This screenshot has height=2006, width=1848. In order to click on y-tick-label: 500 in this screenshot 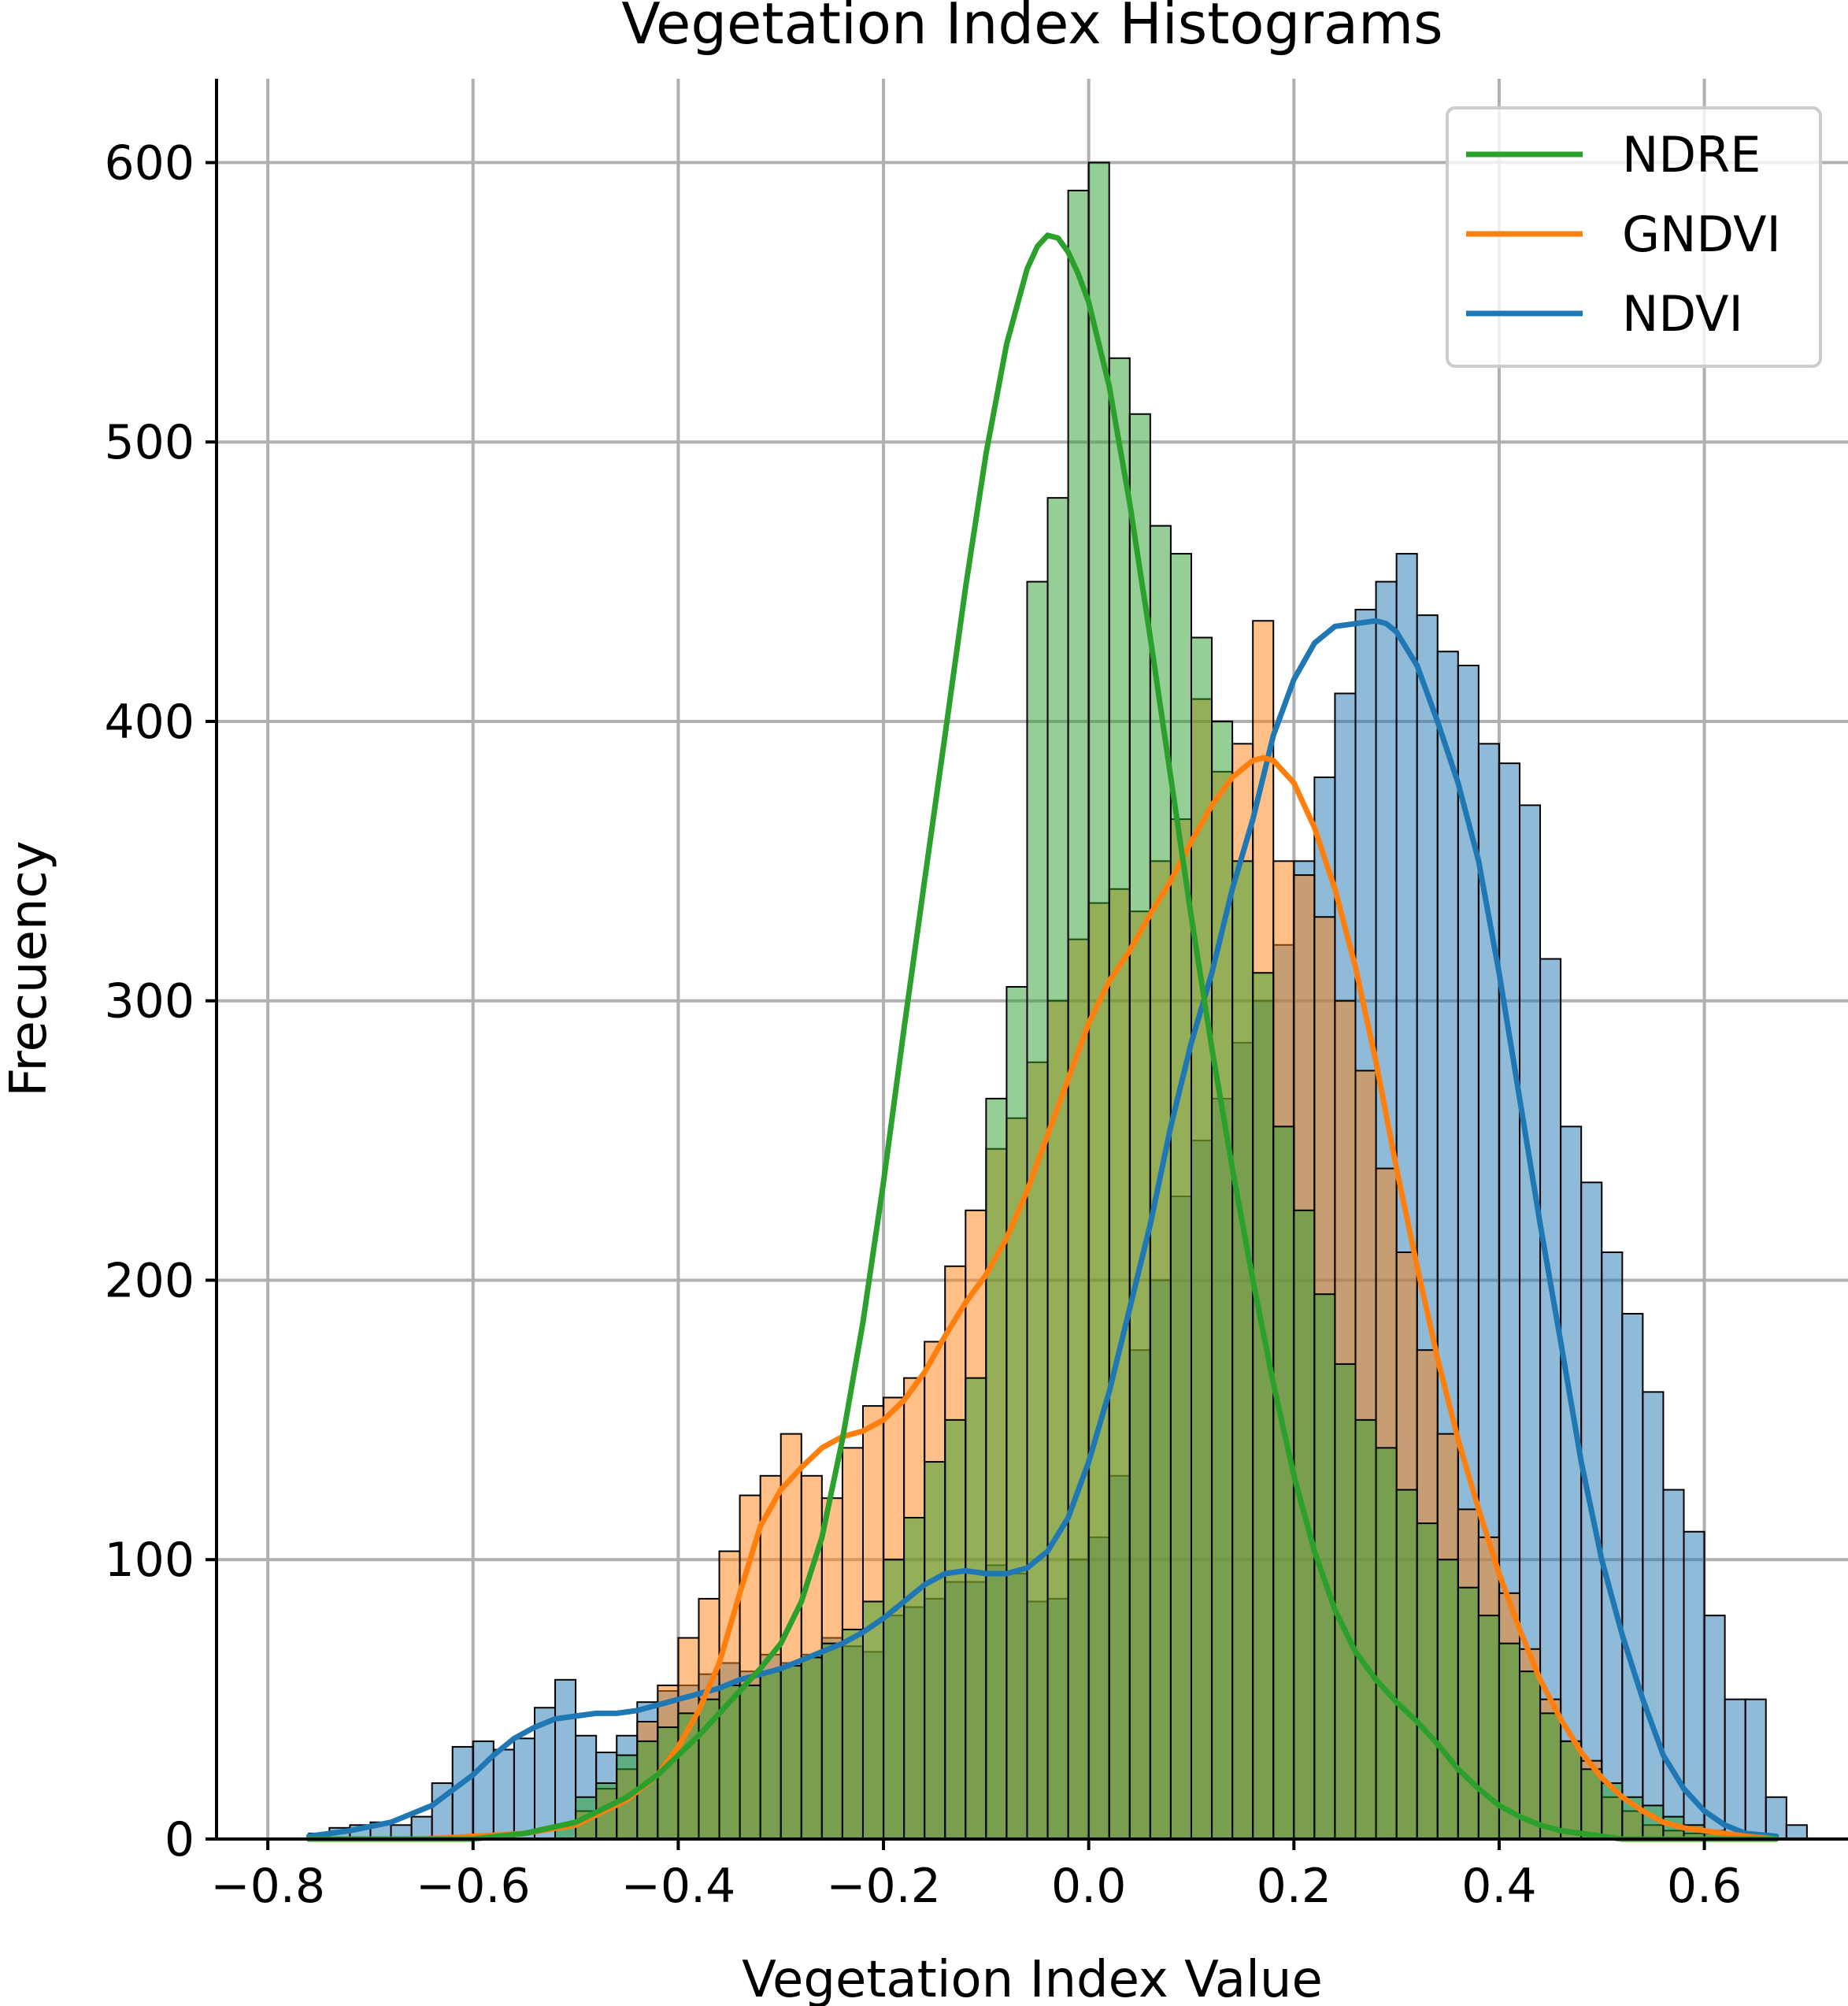, I will do `click(149, 443)`.